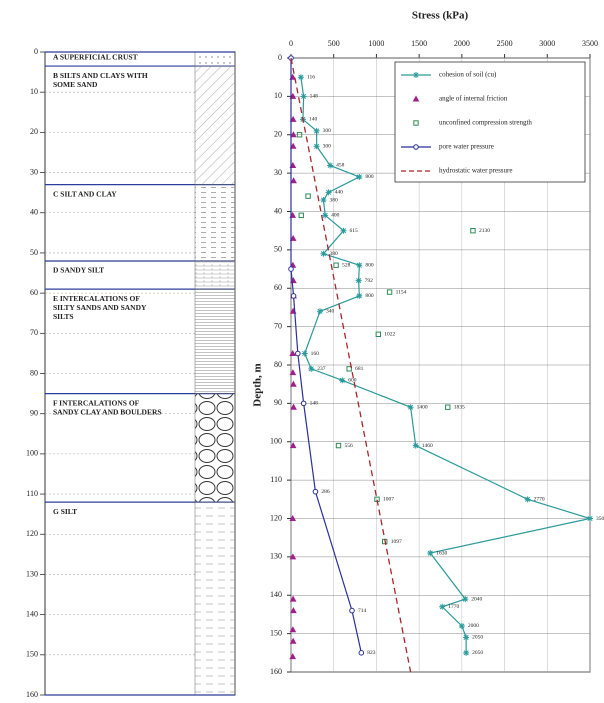 This screenshot has width=604, height=703. What do you see at coordinates (321, 369) in the screenshot?
I see `value-label: 237` at bounding box center [321, 369].